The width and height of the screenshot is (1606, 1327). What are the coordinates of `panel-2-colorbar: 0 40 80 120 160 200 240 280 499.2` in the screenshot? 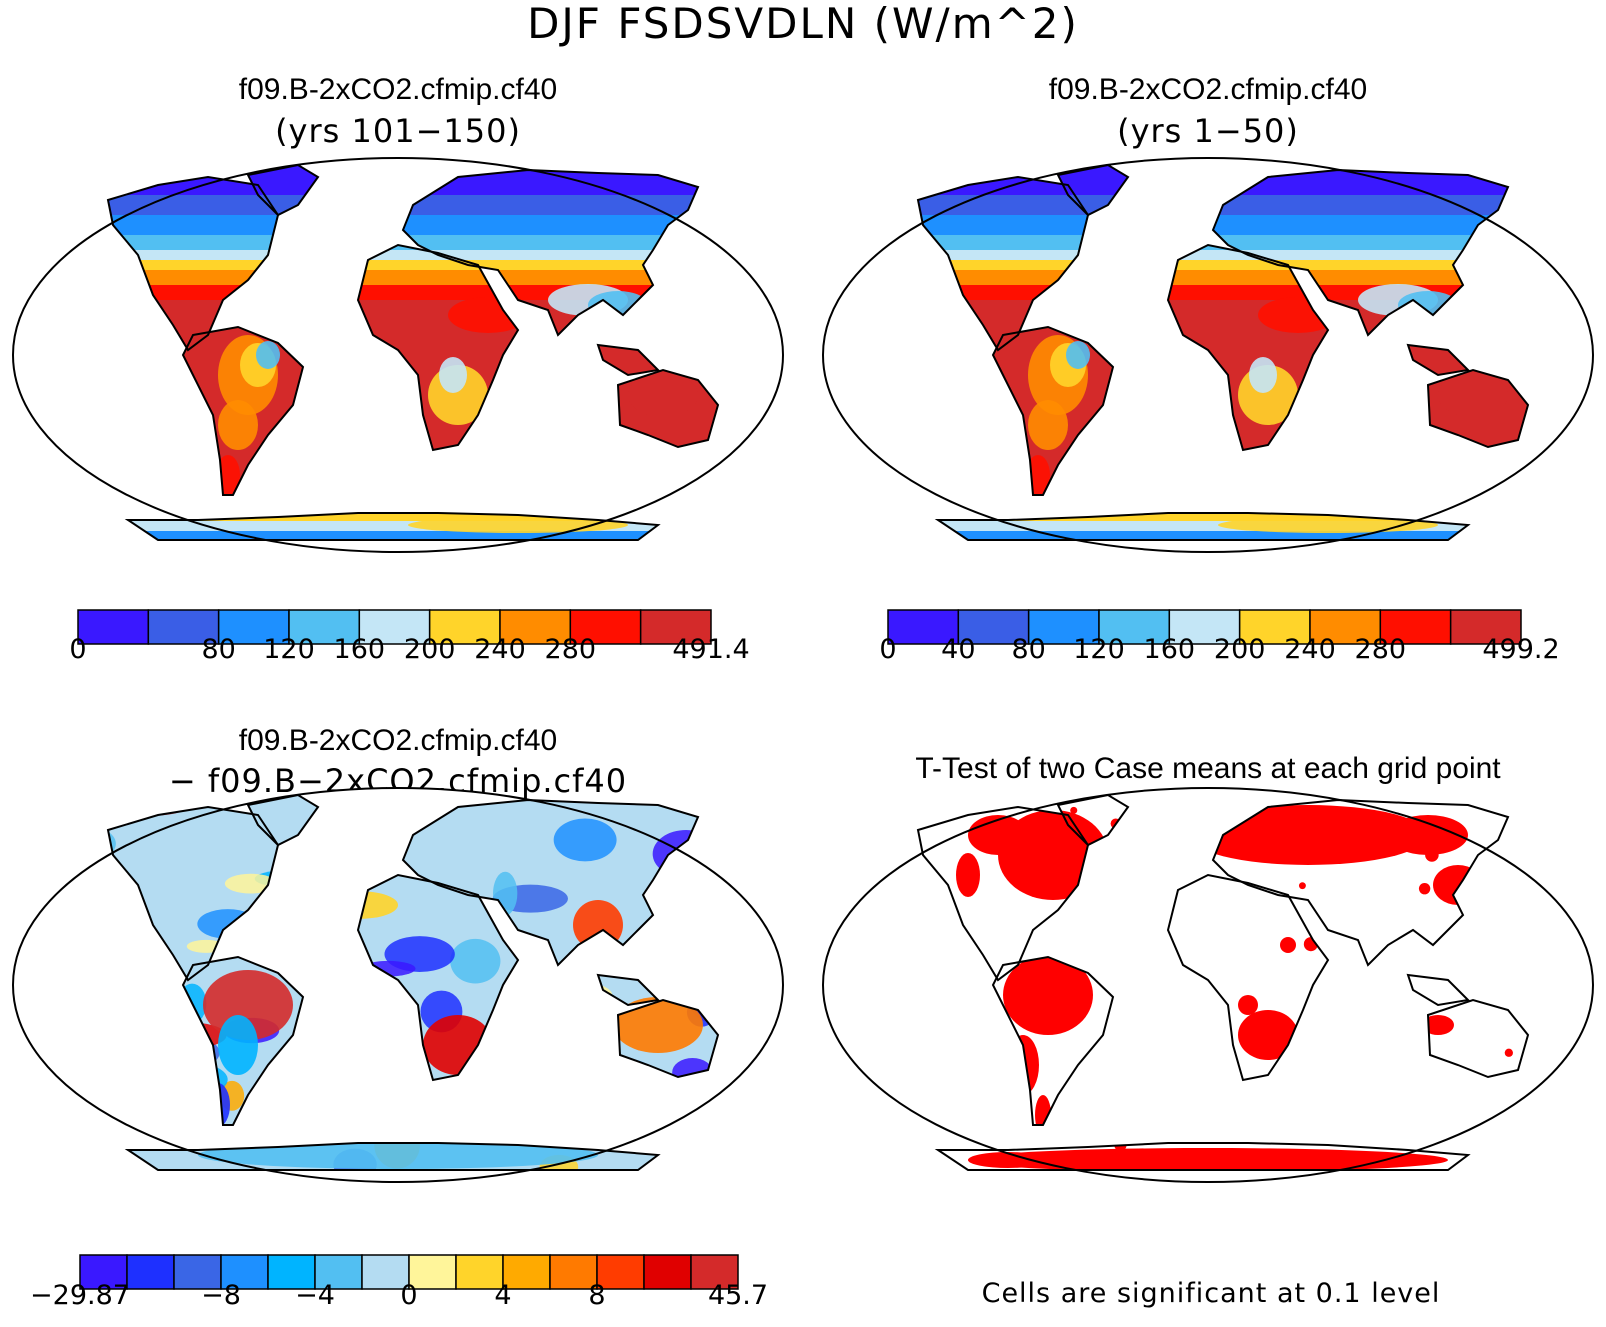 It's located at (1219, 637).